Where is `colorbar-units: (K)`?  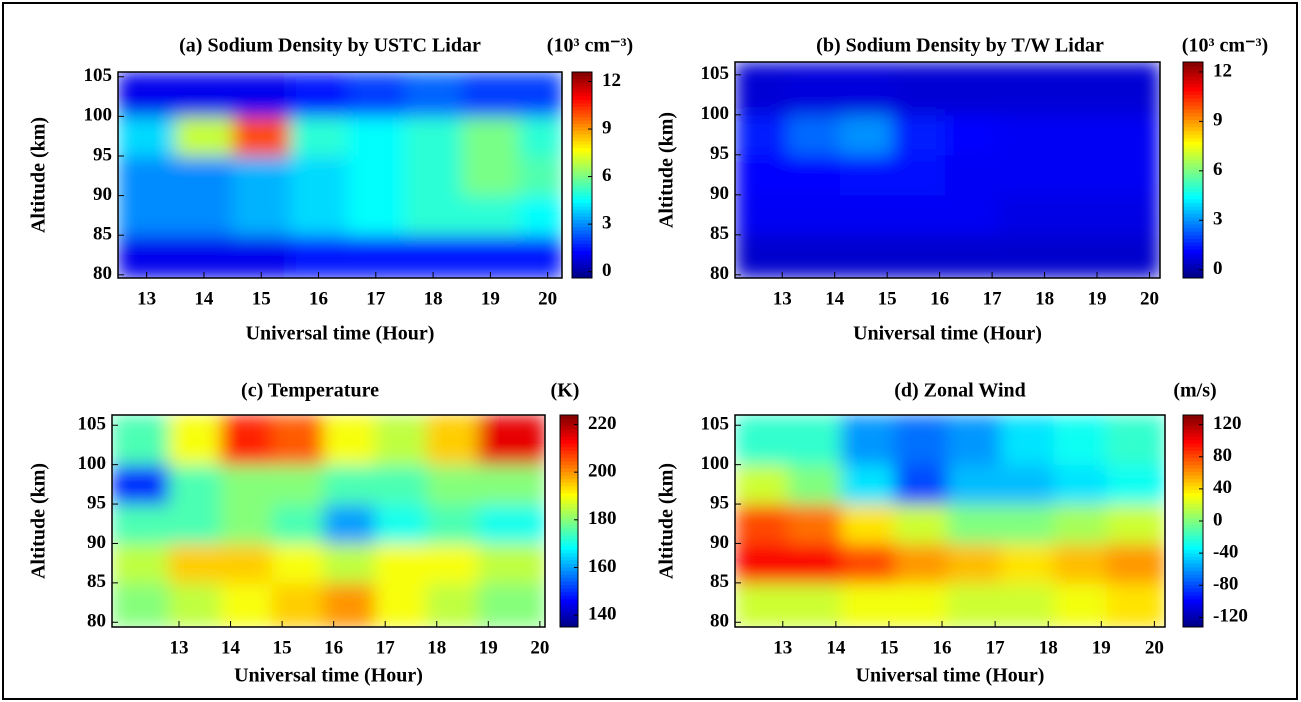
colorbar-units: (K) is located at coordinates (565, 391).